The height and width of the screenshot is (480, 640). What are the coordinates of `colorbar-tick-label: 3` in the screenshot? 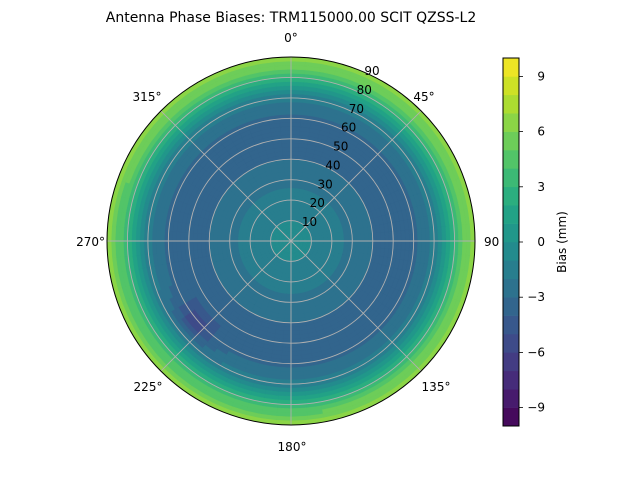 It's located at (541, 187).